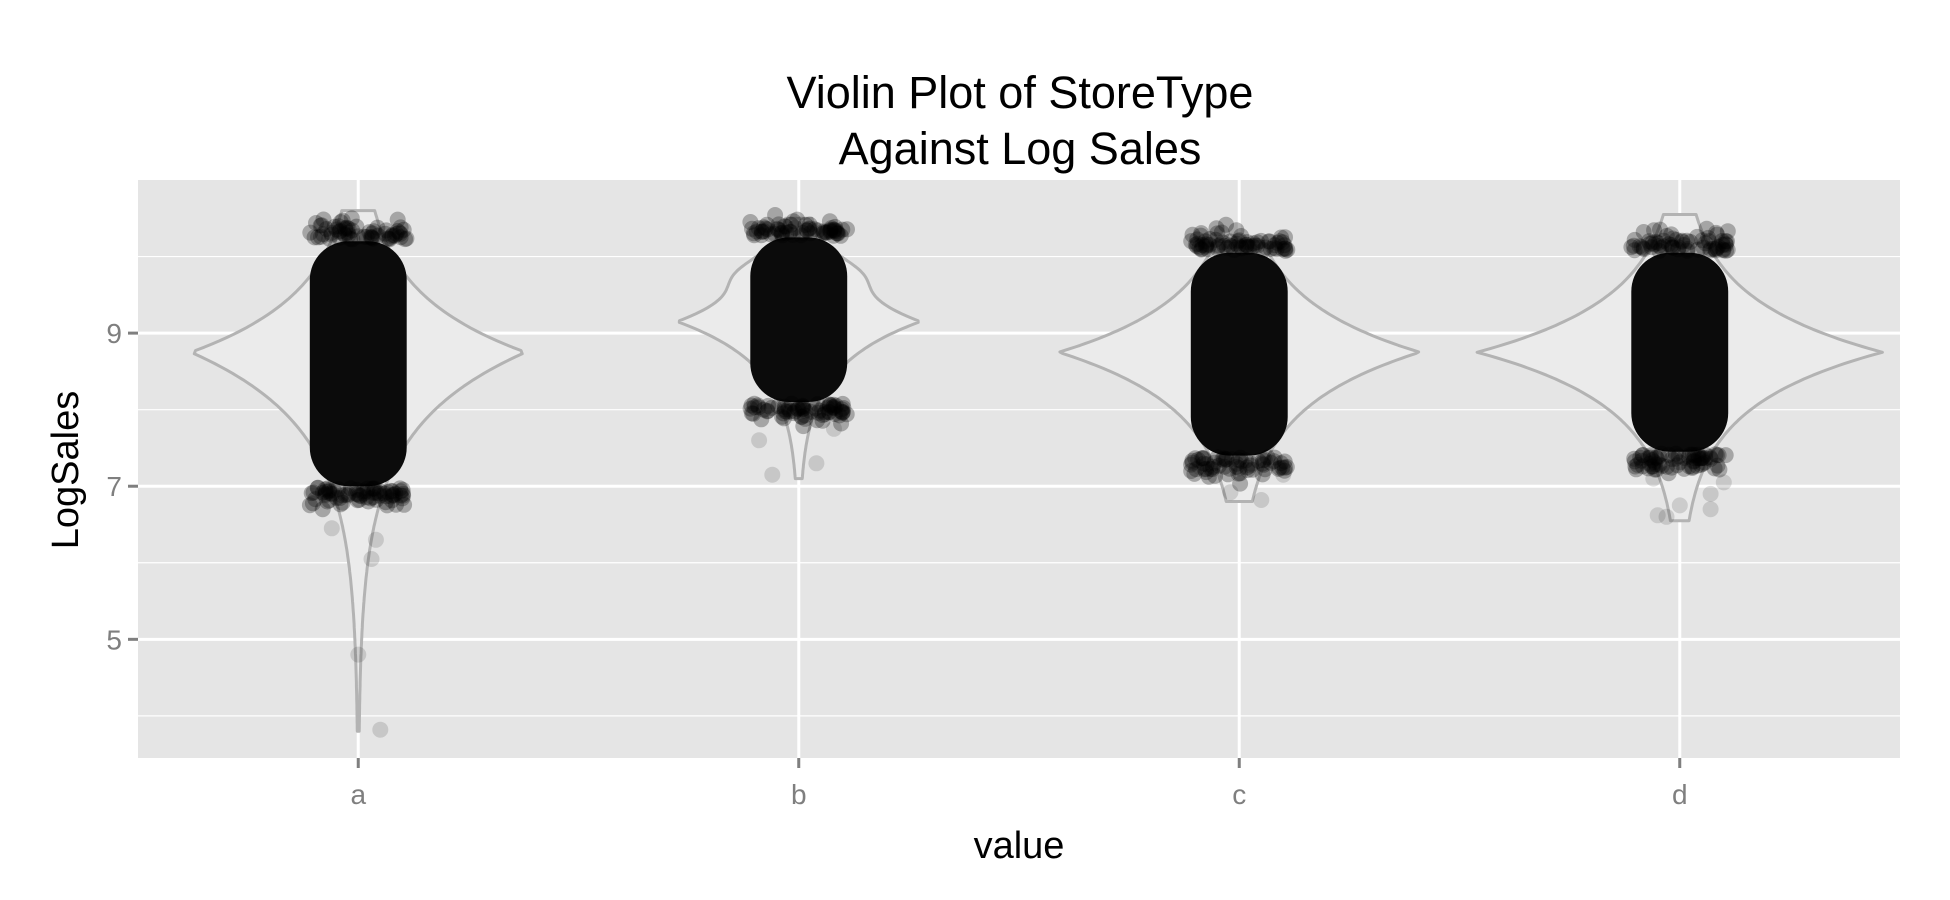 Image resolution: width=1950 pixels, height=900 pixels. What do you see at coordinates (1680, 794) in the screenshot?
I see `x-tick-label-d: d` at bounding box center [1680, 794].